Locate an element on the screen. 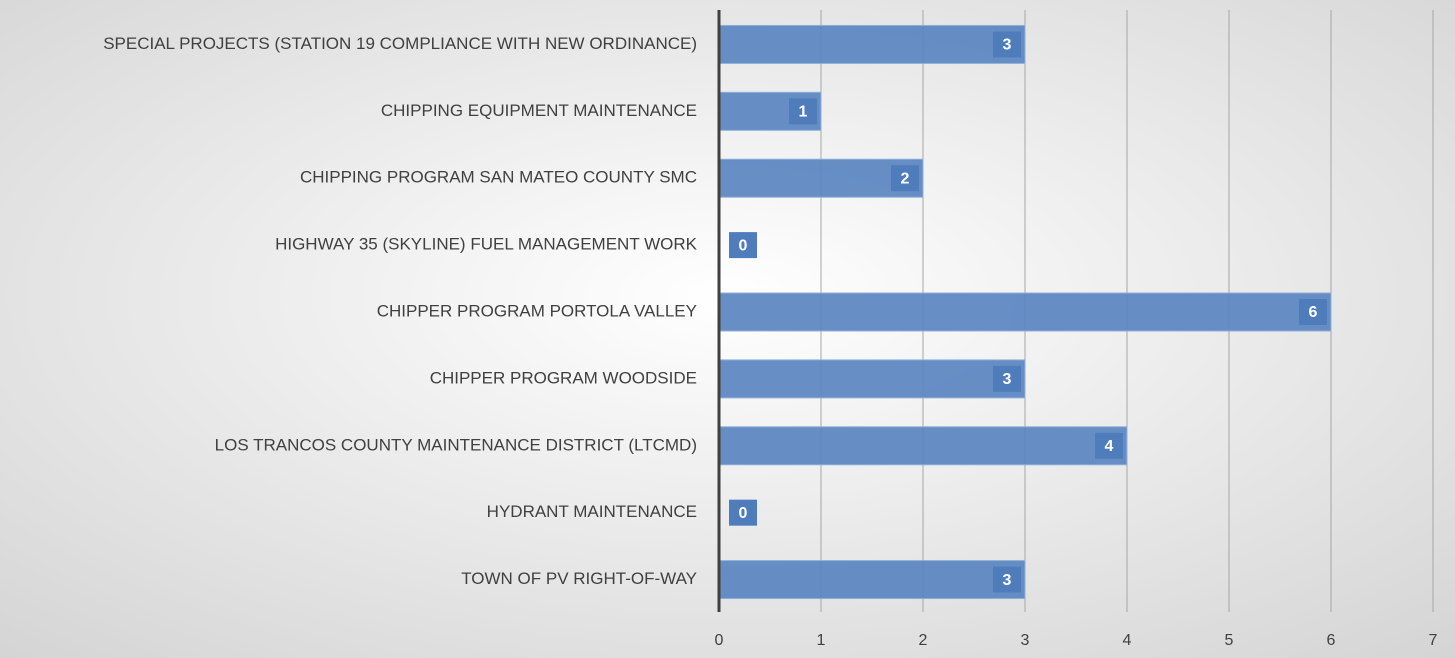  x-tick-label: 6 is located at coordinates (1331, 640).